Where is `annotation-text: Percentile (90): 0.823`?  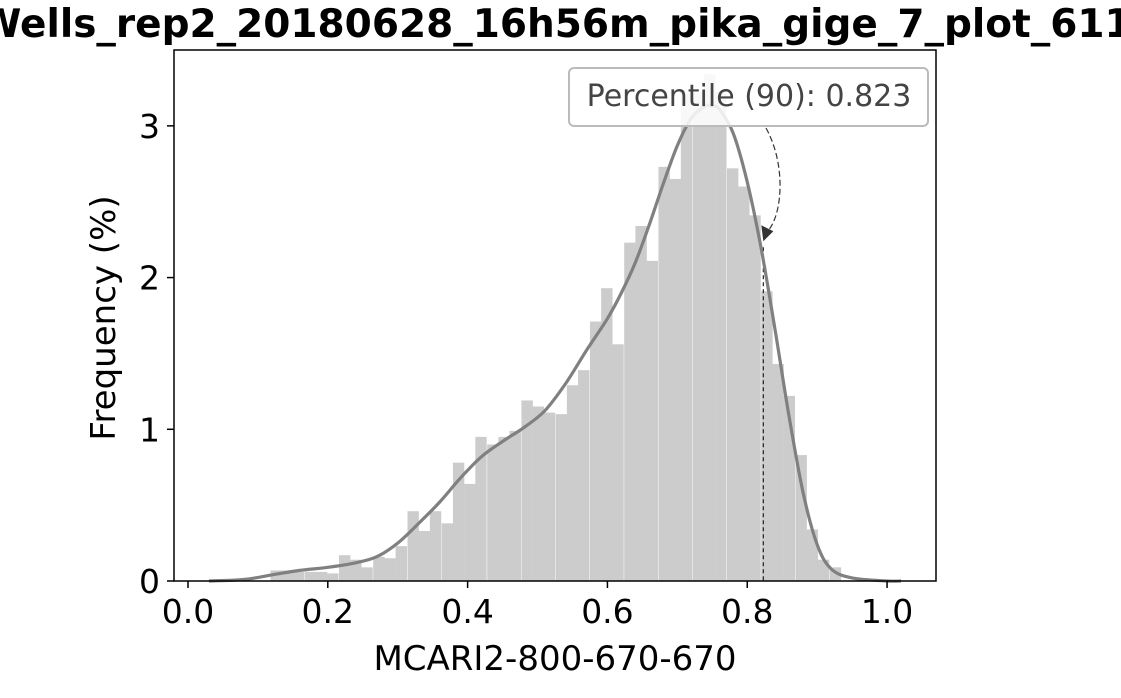 annotation-text: Percentile (90): 0.823 is located at coordinates (749, 96).